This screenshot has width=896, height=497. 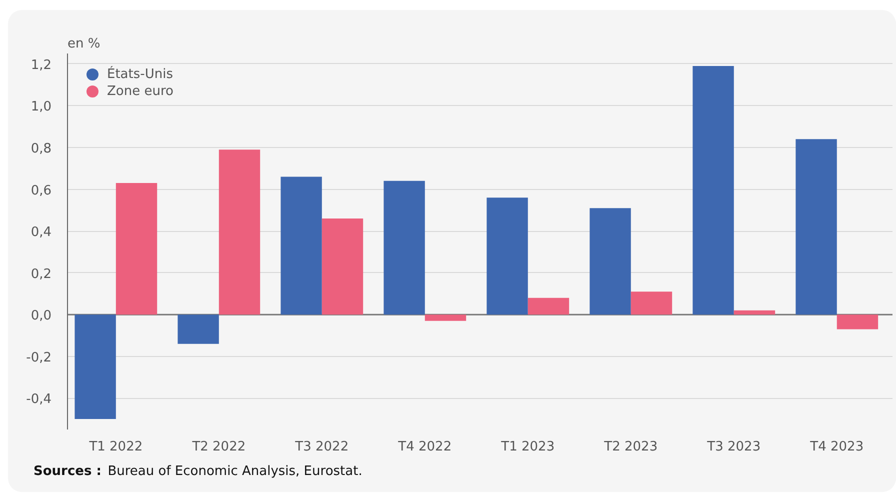 I want to click on y-tick-label: 0,8, so click(x=41, y=149).